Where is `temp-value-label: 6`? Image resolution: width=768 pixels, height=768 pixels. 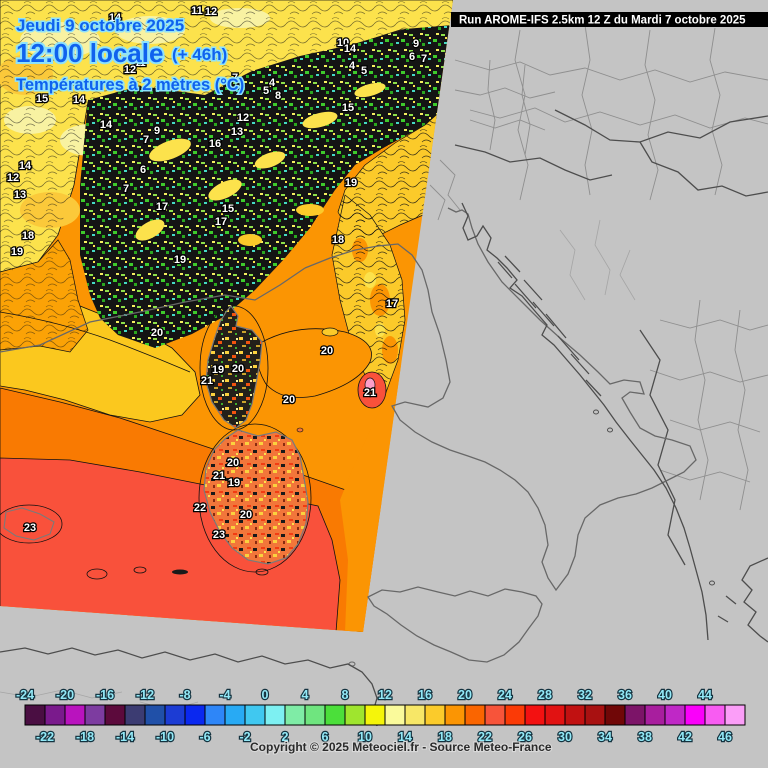
temp-value-label: 6 is located at coordinates (143, 170).